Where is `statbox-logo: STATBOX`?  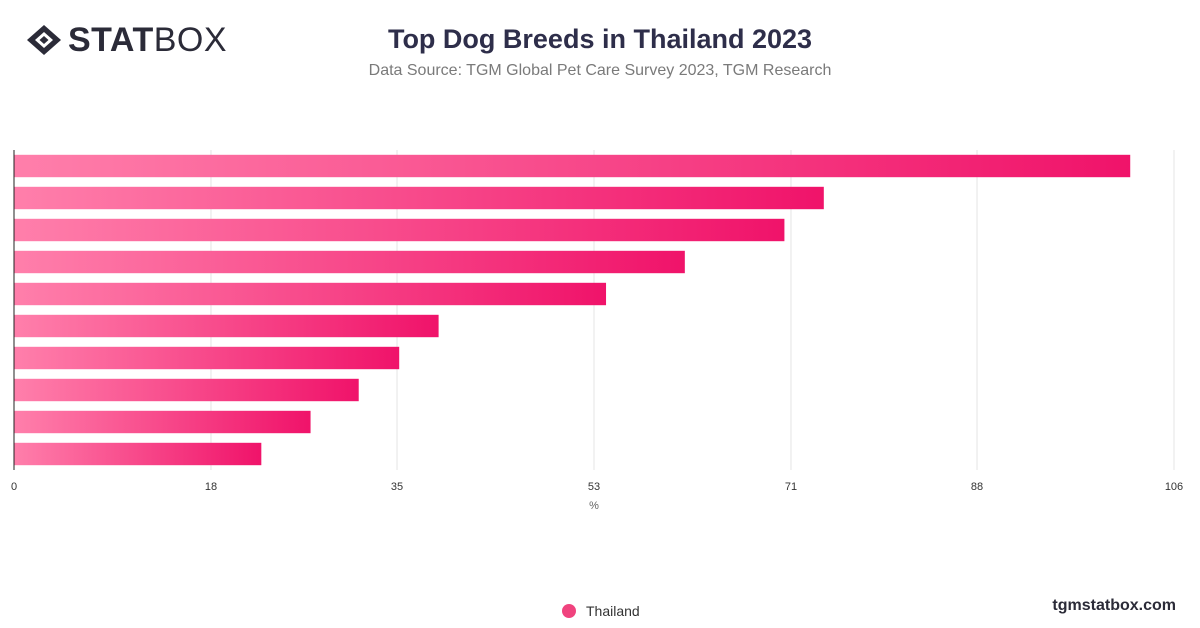
statbox-logo: STATBOX is located at coordinates (126, 40).